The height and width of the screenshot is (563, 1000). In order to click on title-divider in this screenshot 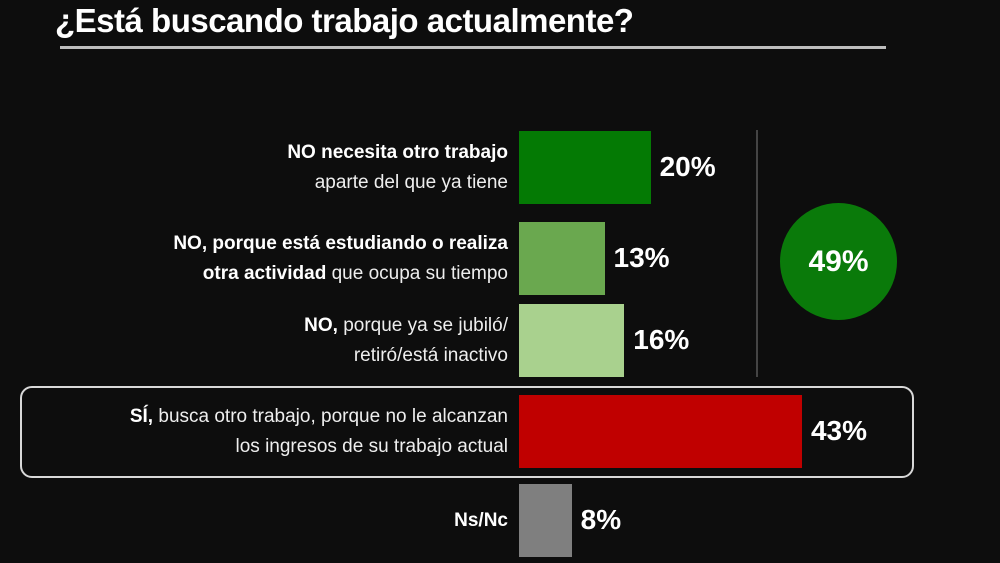, I will do `click(473, 47)`.